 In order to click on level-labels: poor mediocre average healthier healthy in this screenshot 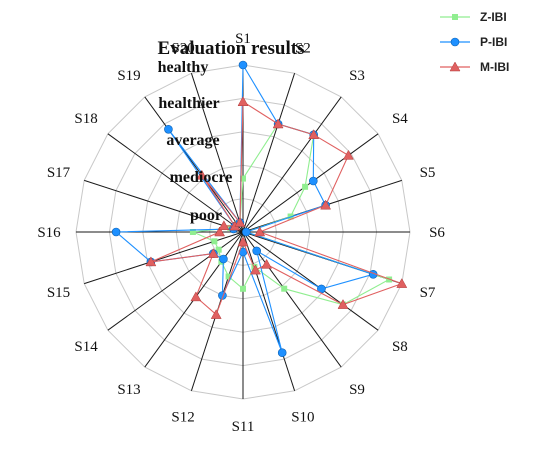, I will do `click(195, 141)`.